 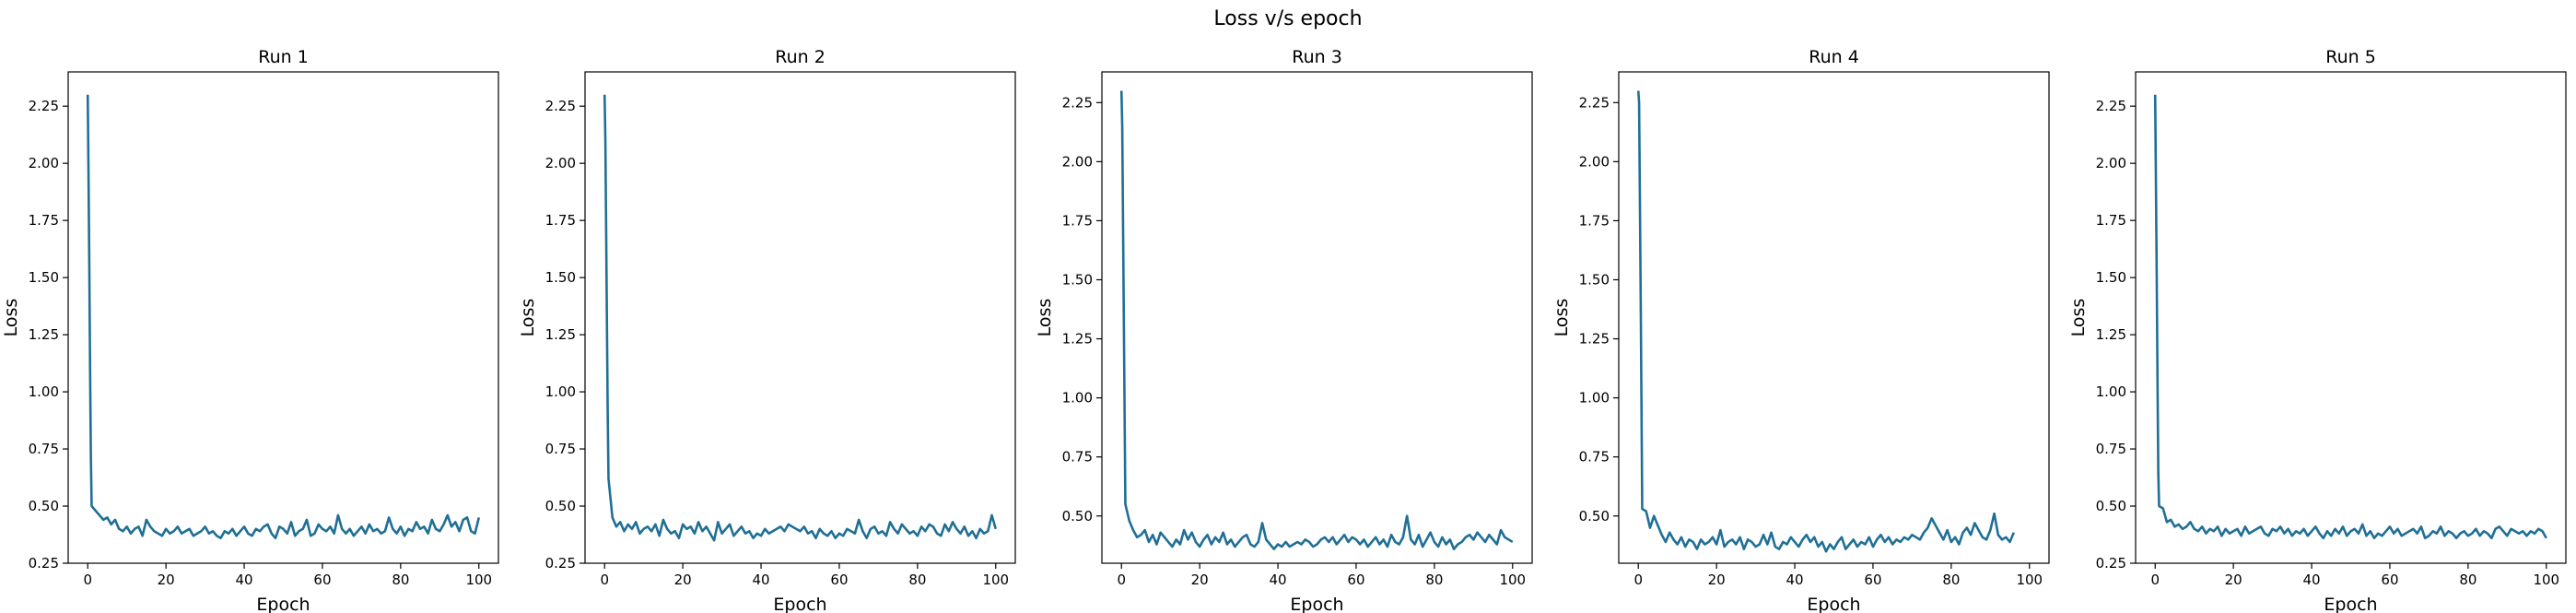 What do you see at coordinates (1317, 57) in the screenshot?
I see `subplot-title: Run 3` at bounding box center [1317, 57].